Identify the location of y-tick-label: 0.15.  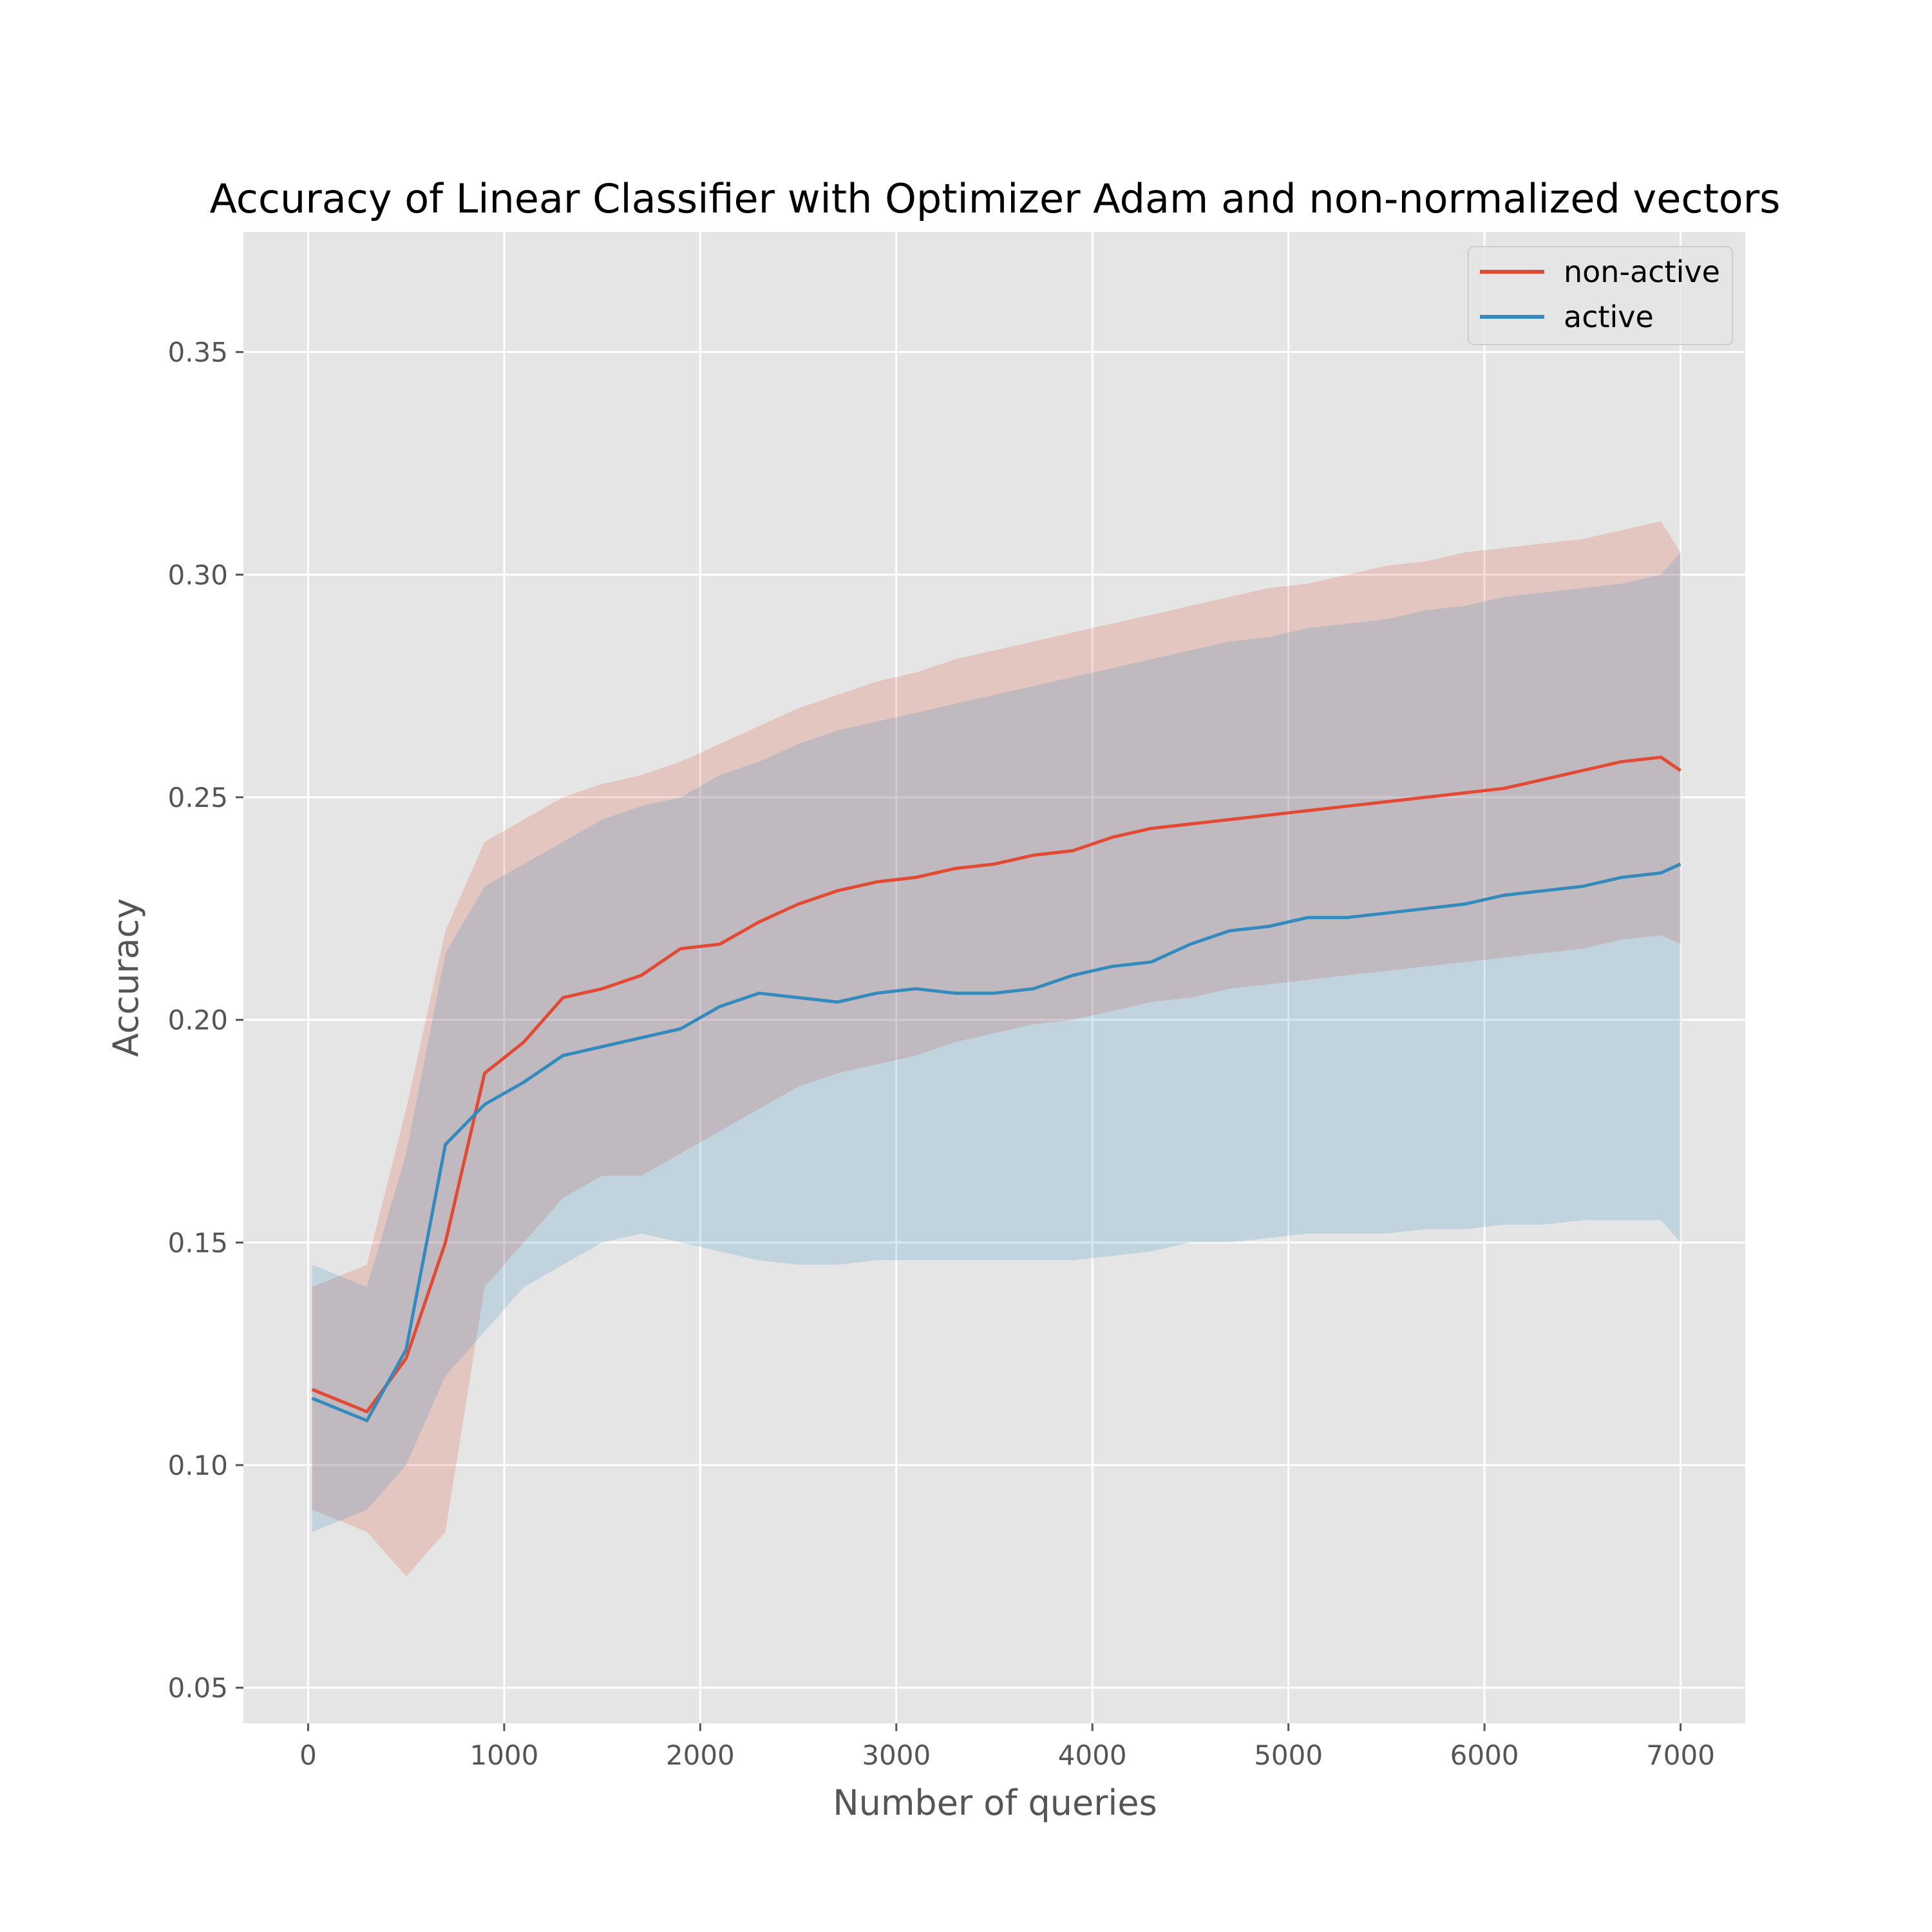
(198, 1242).